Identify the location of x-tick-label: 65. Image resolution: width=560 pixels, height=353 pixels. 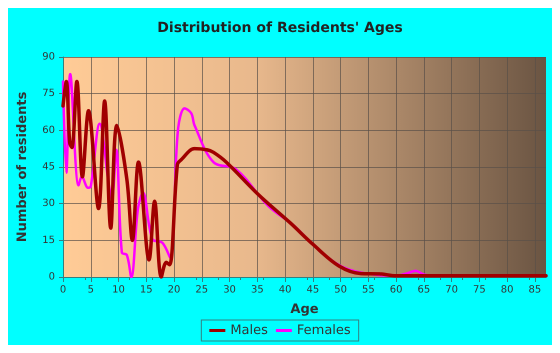
(423, 290).